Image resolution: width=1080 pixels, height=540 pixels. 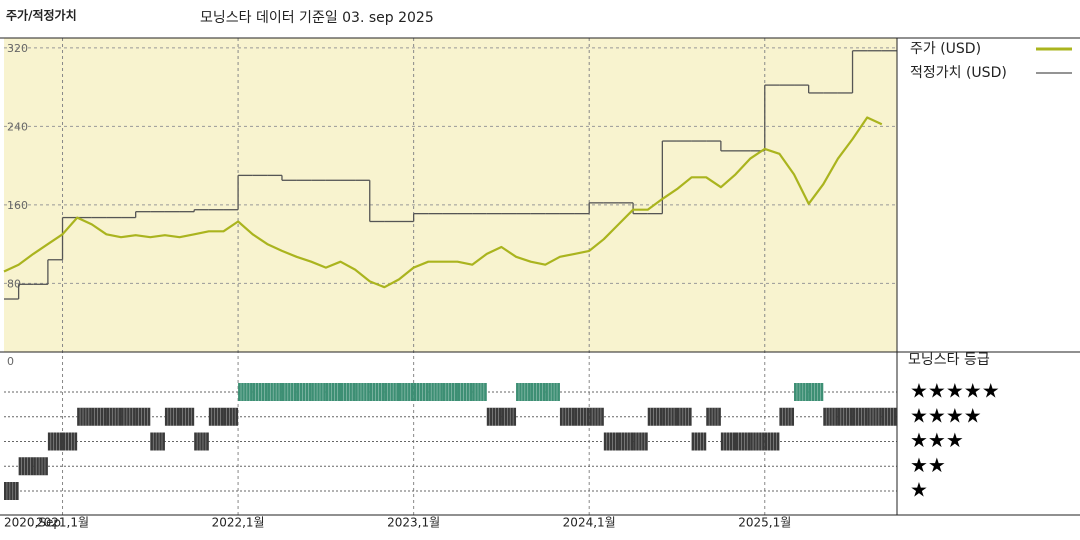 What do you see at coordinates (413, 523) in the screenshot?
I see `x-tick-label: 2023,1월` at bounding box center [413, 523].